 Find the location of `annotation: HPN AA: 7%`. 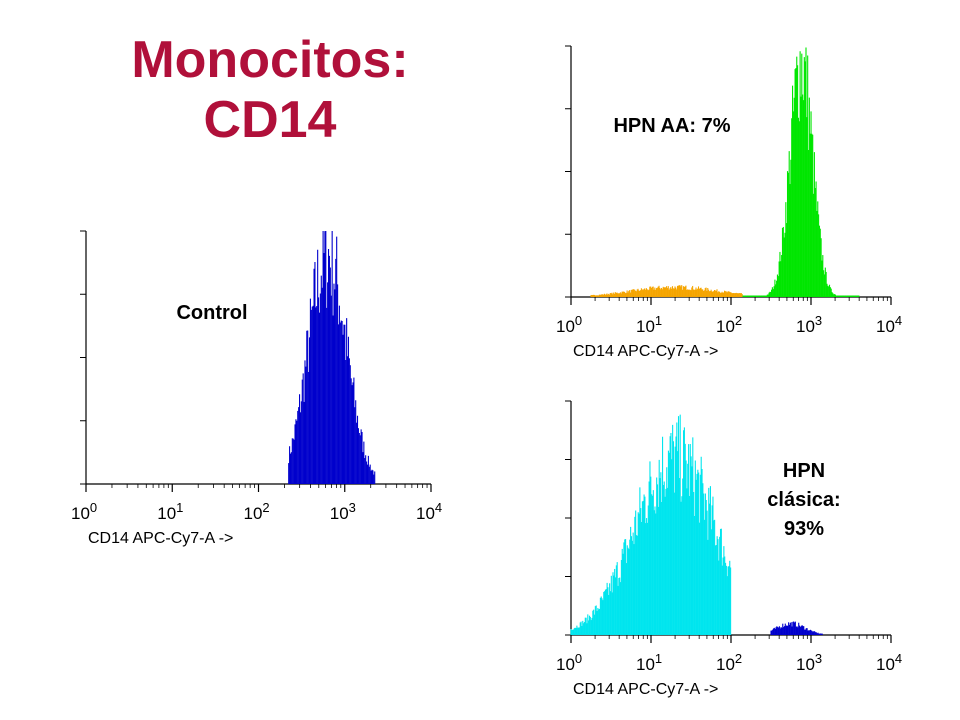

annotation: HPN AA: 7% is located at coordinates (671, 126).